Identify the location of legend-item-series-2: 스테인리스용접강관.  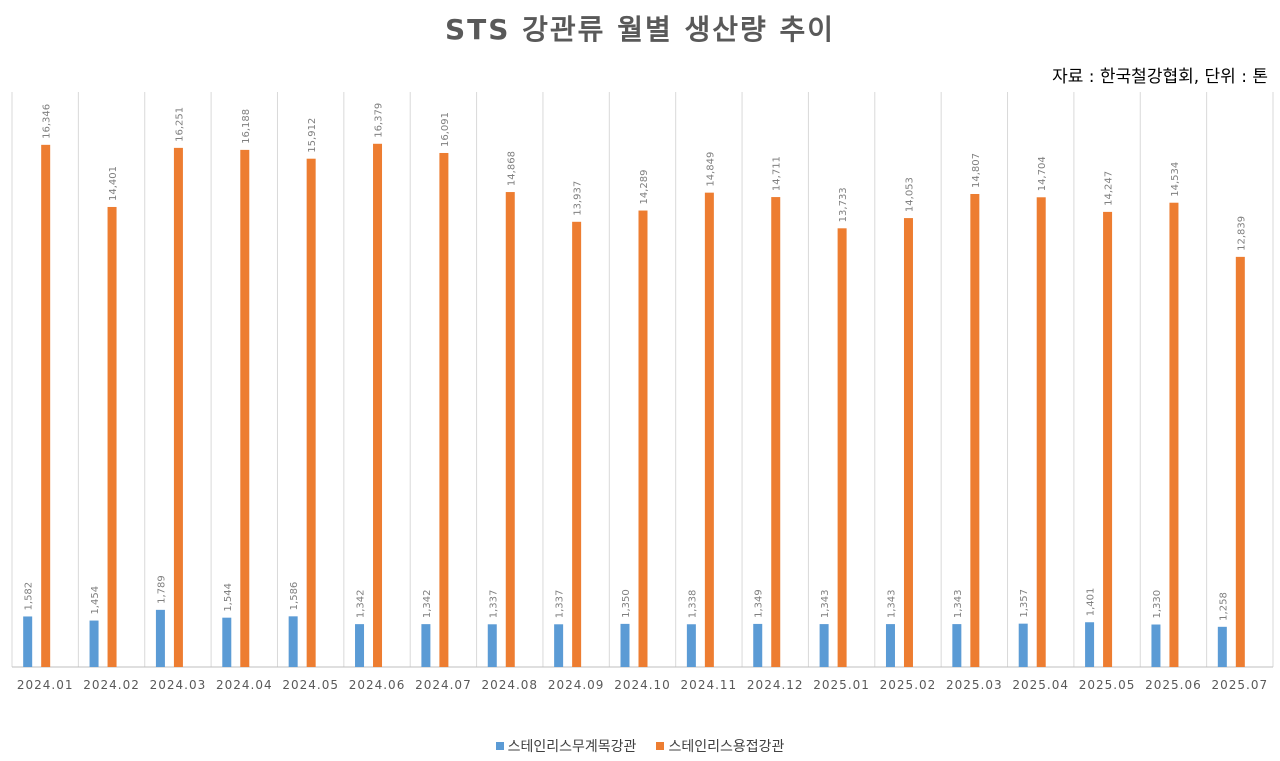
(720, 746).